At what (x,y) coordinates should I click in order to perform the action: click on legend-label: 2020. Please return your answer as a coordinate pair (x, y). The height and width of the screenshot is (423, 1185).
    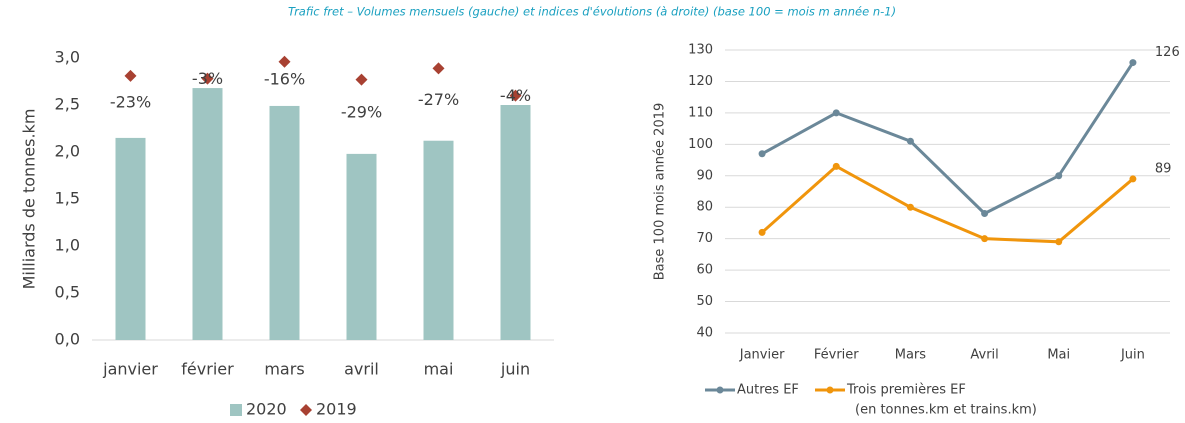
    Looking at the image, I should click on (266, 409).